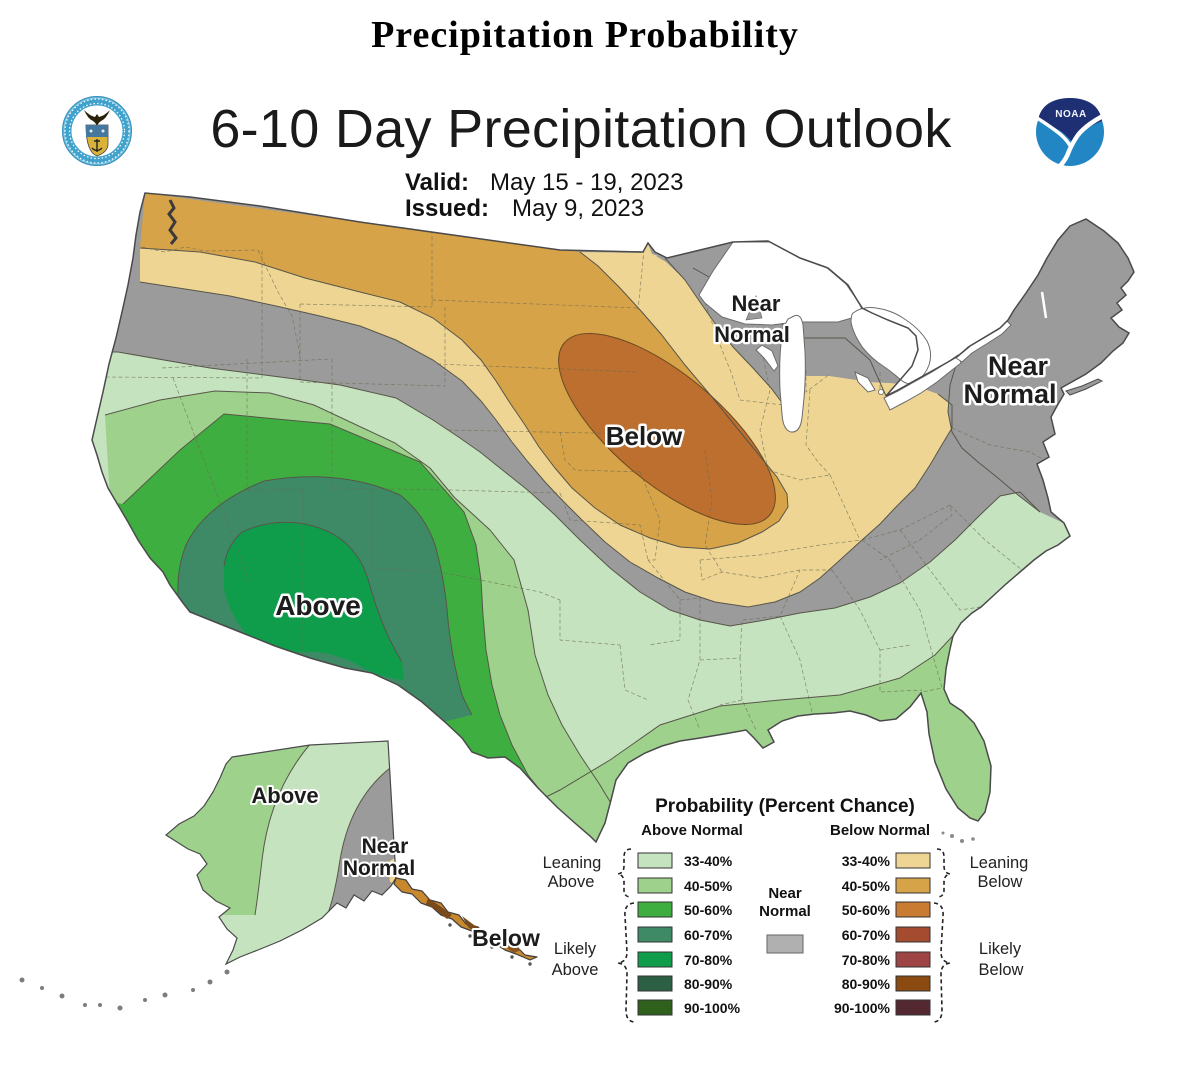 This screenshot has height=1073, width=1200. I want to click on svg-text: Below Normal, so click(880, 830).